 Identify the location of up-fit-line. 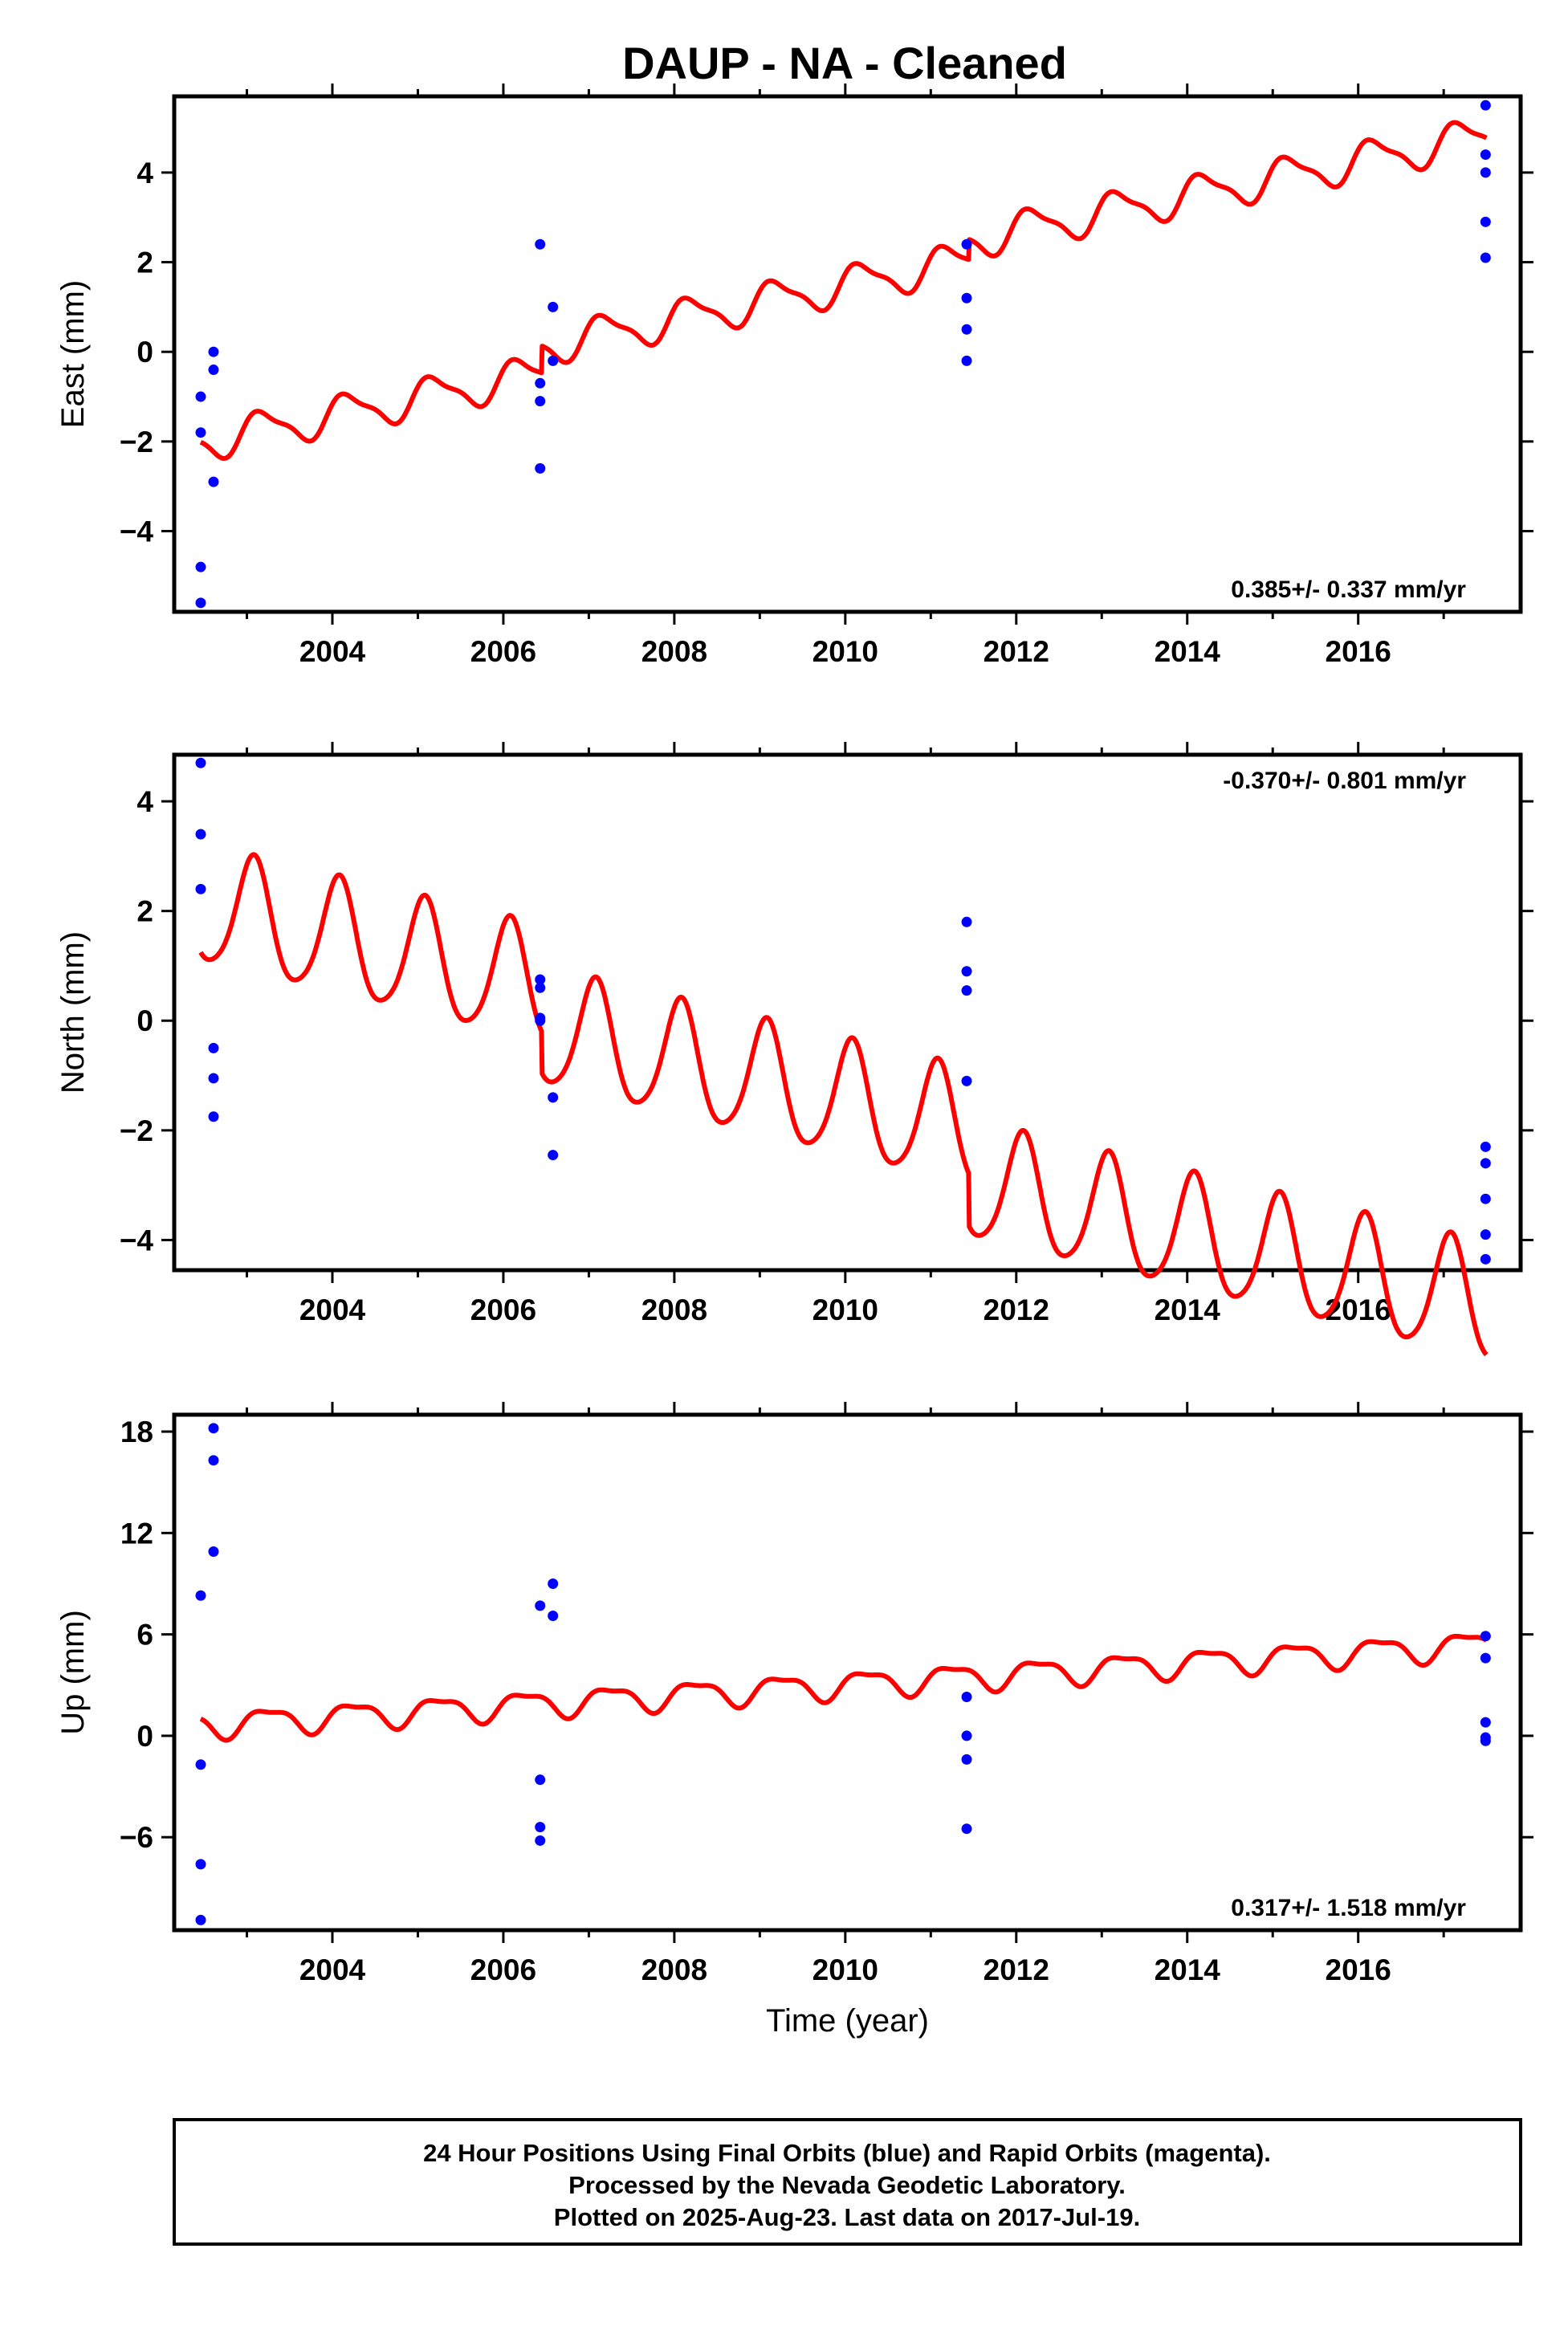
(843, 1688).